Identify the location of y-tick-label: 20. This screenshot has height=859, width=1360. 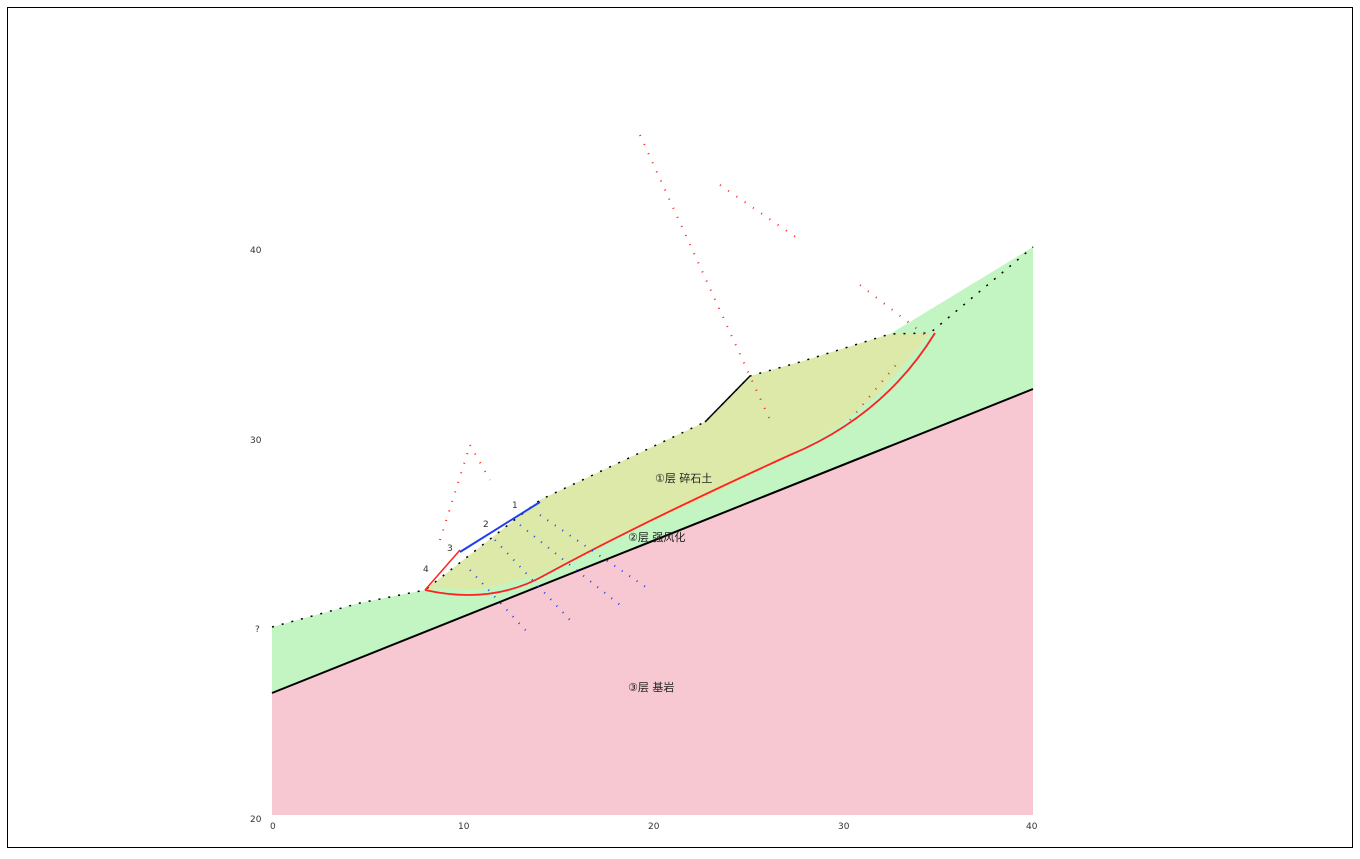
(256, 820).